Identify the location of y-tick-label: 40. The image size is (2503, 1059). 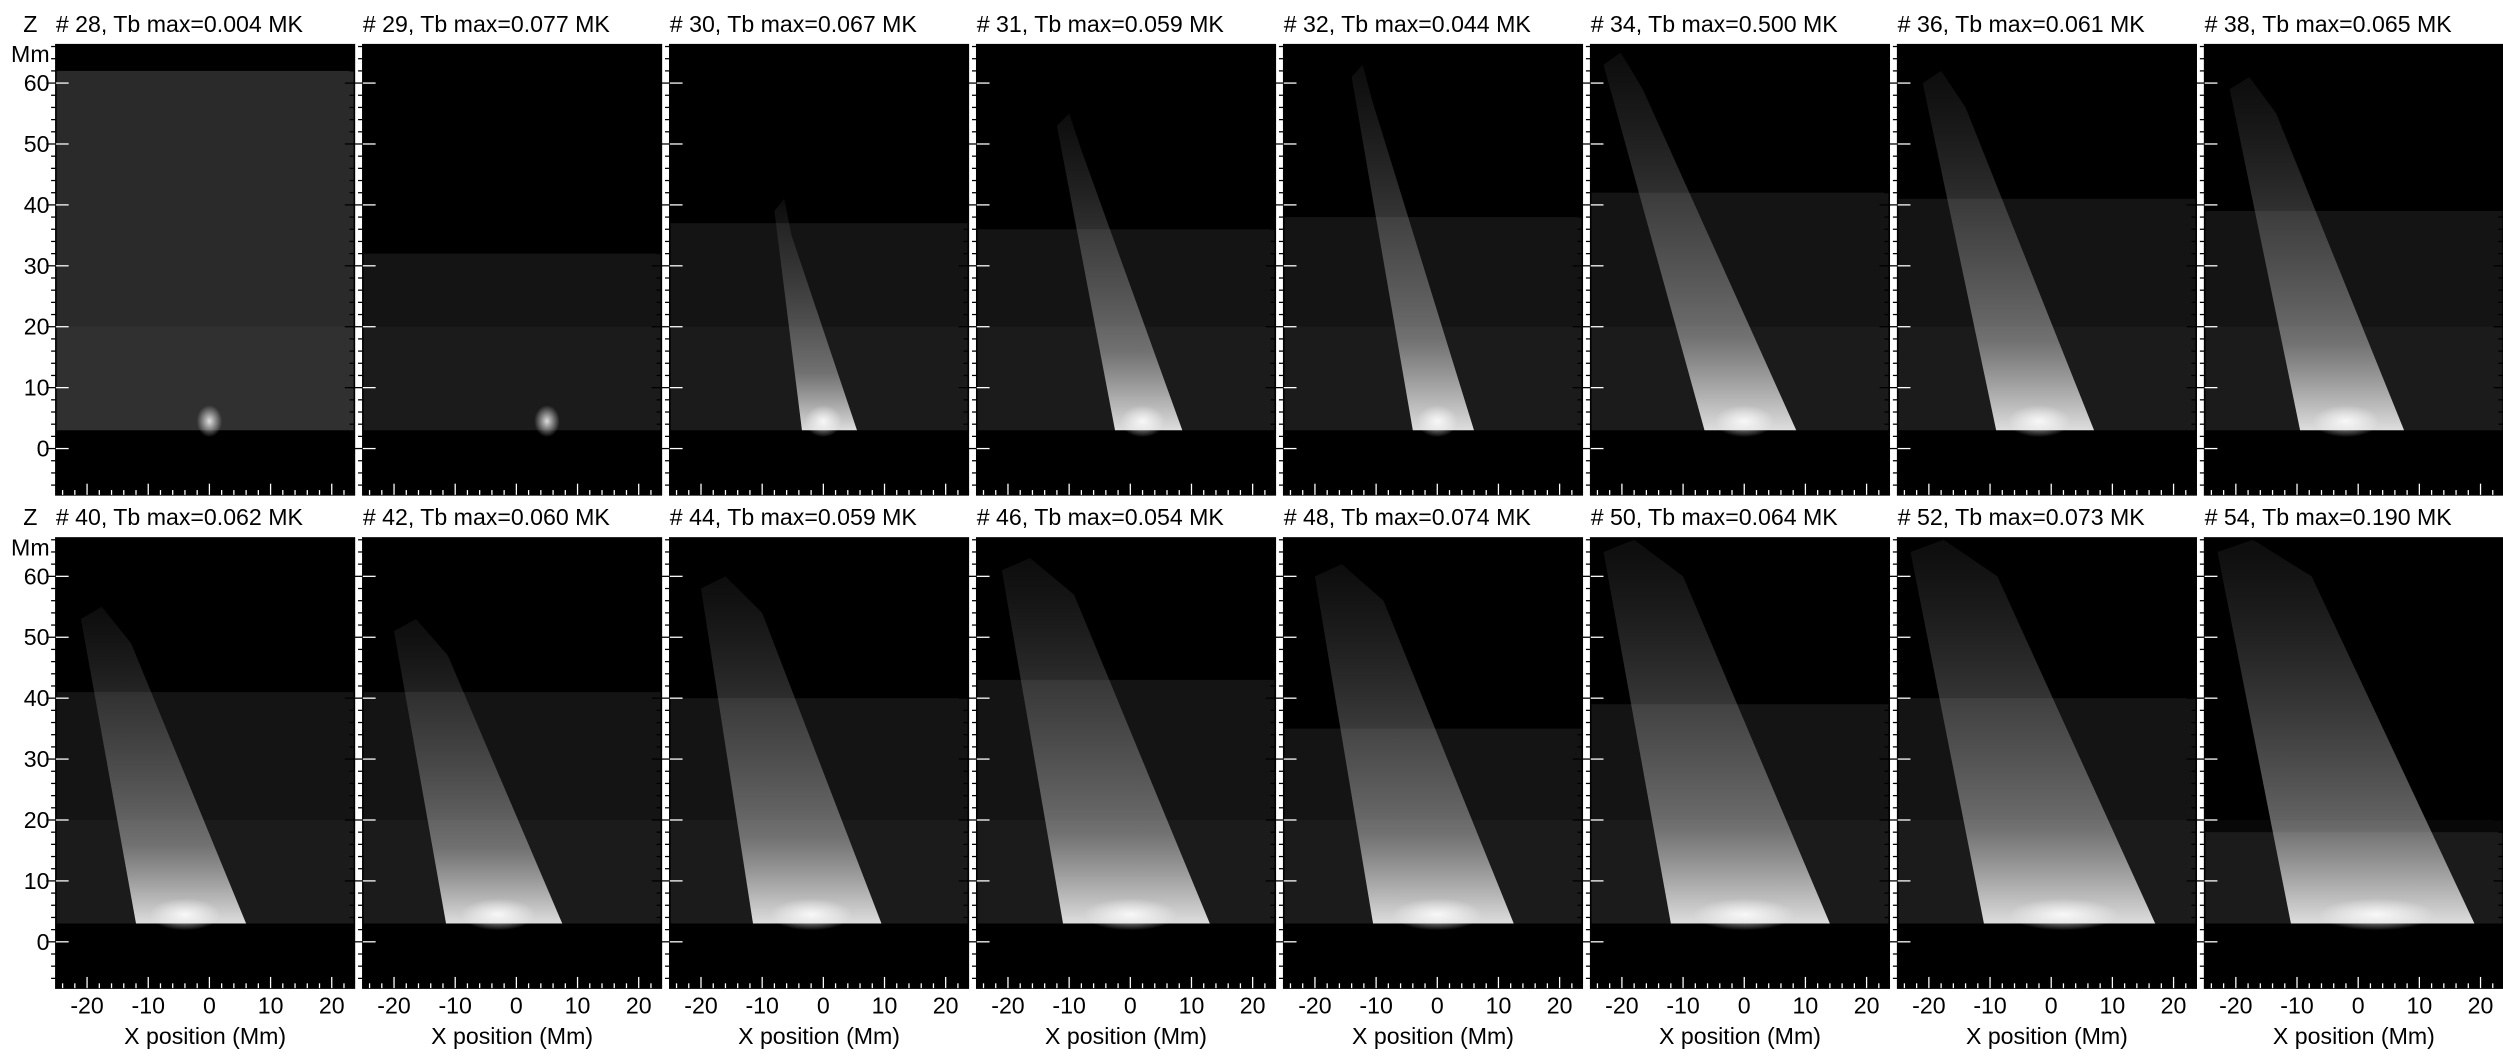
(37, 205).